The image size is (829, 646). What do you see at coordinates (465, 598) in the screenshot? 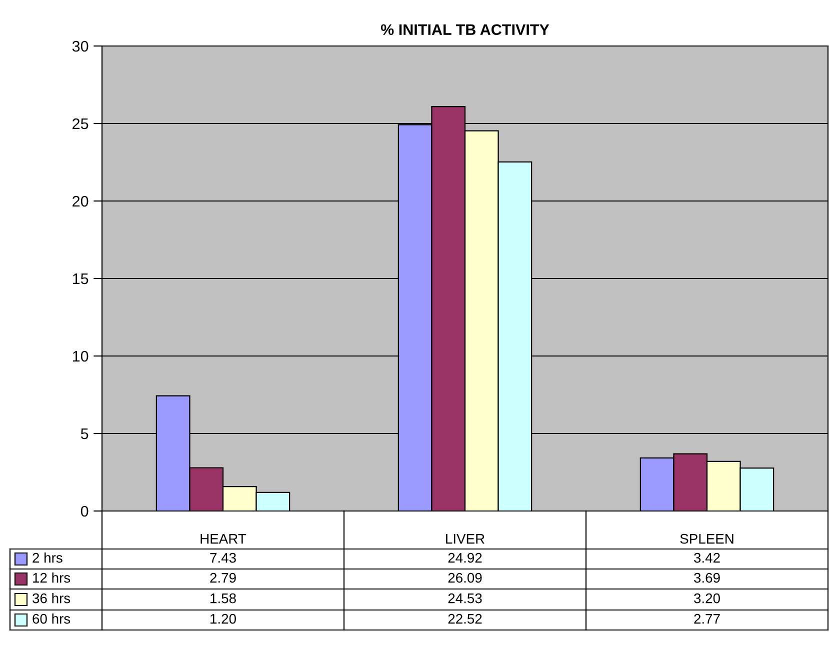
I see `data-label: 24.53` at bounding box center [465, 598].